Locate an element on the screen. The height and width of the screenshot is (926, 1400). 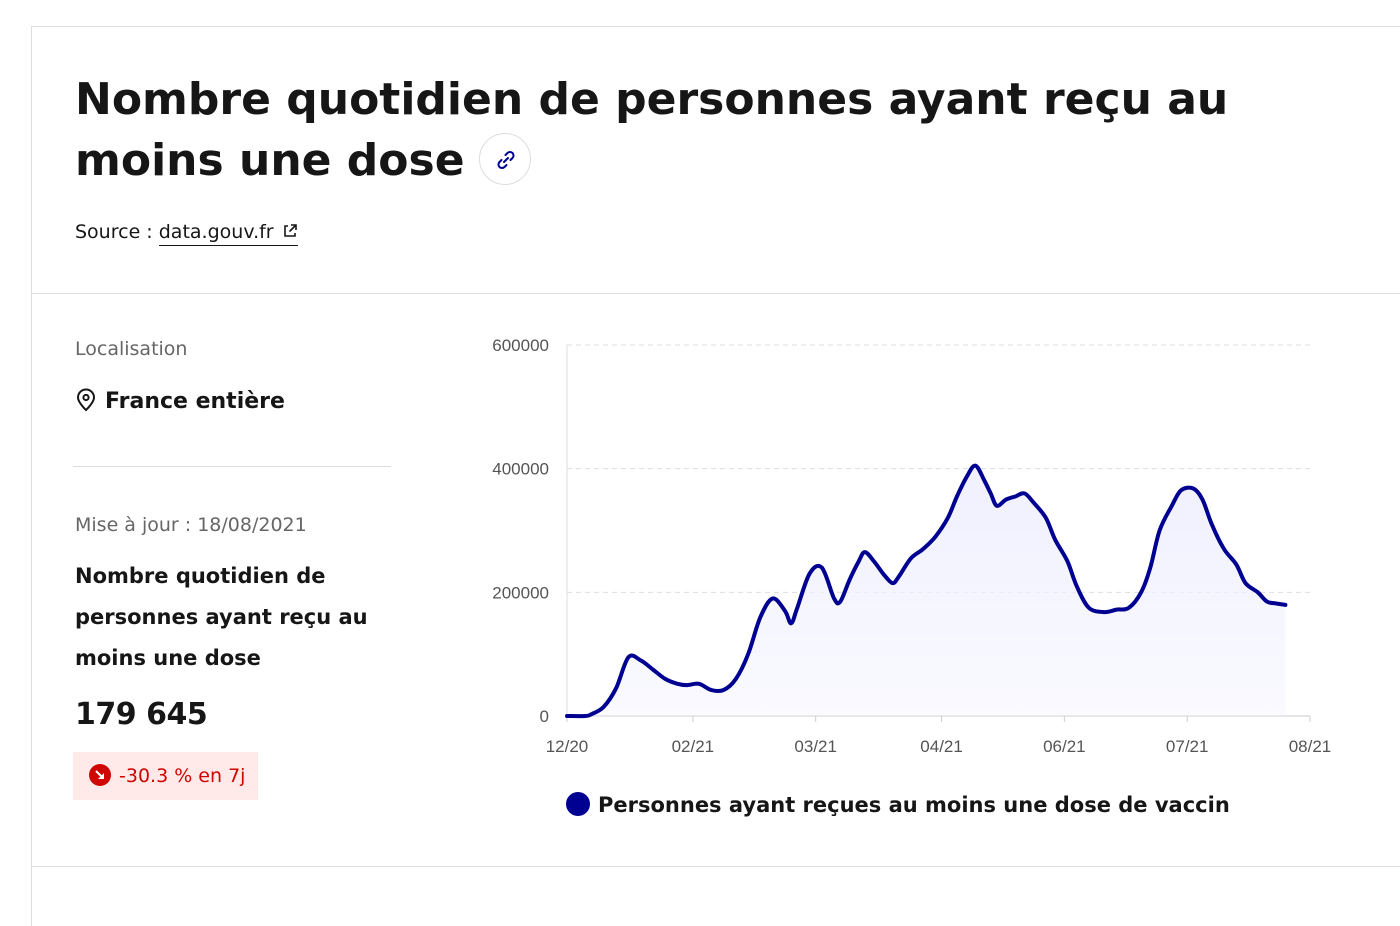
copy-link-button is located at coordinates (505, 159).